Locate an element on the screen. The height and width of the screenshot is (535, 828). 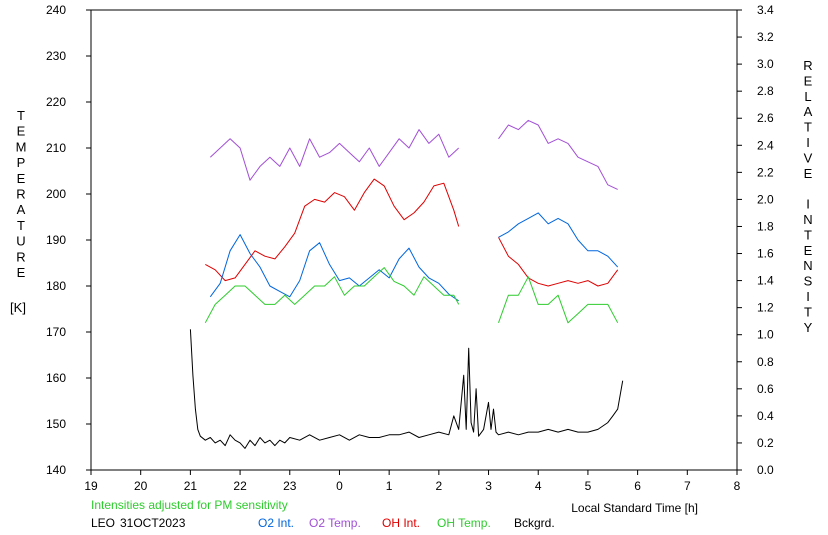
right-tick-label: 0.2 is located at coordinates (765, 443).